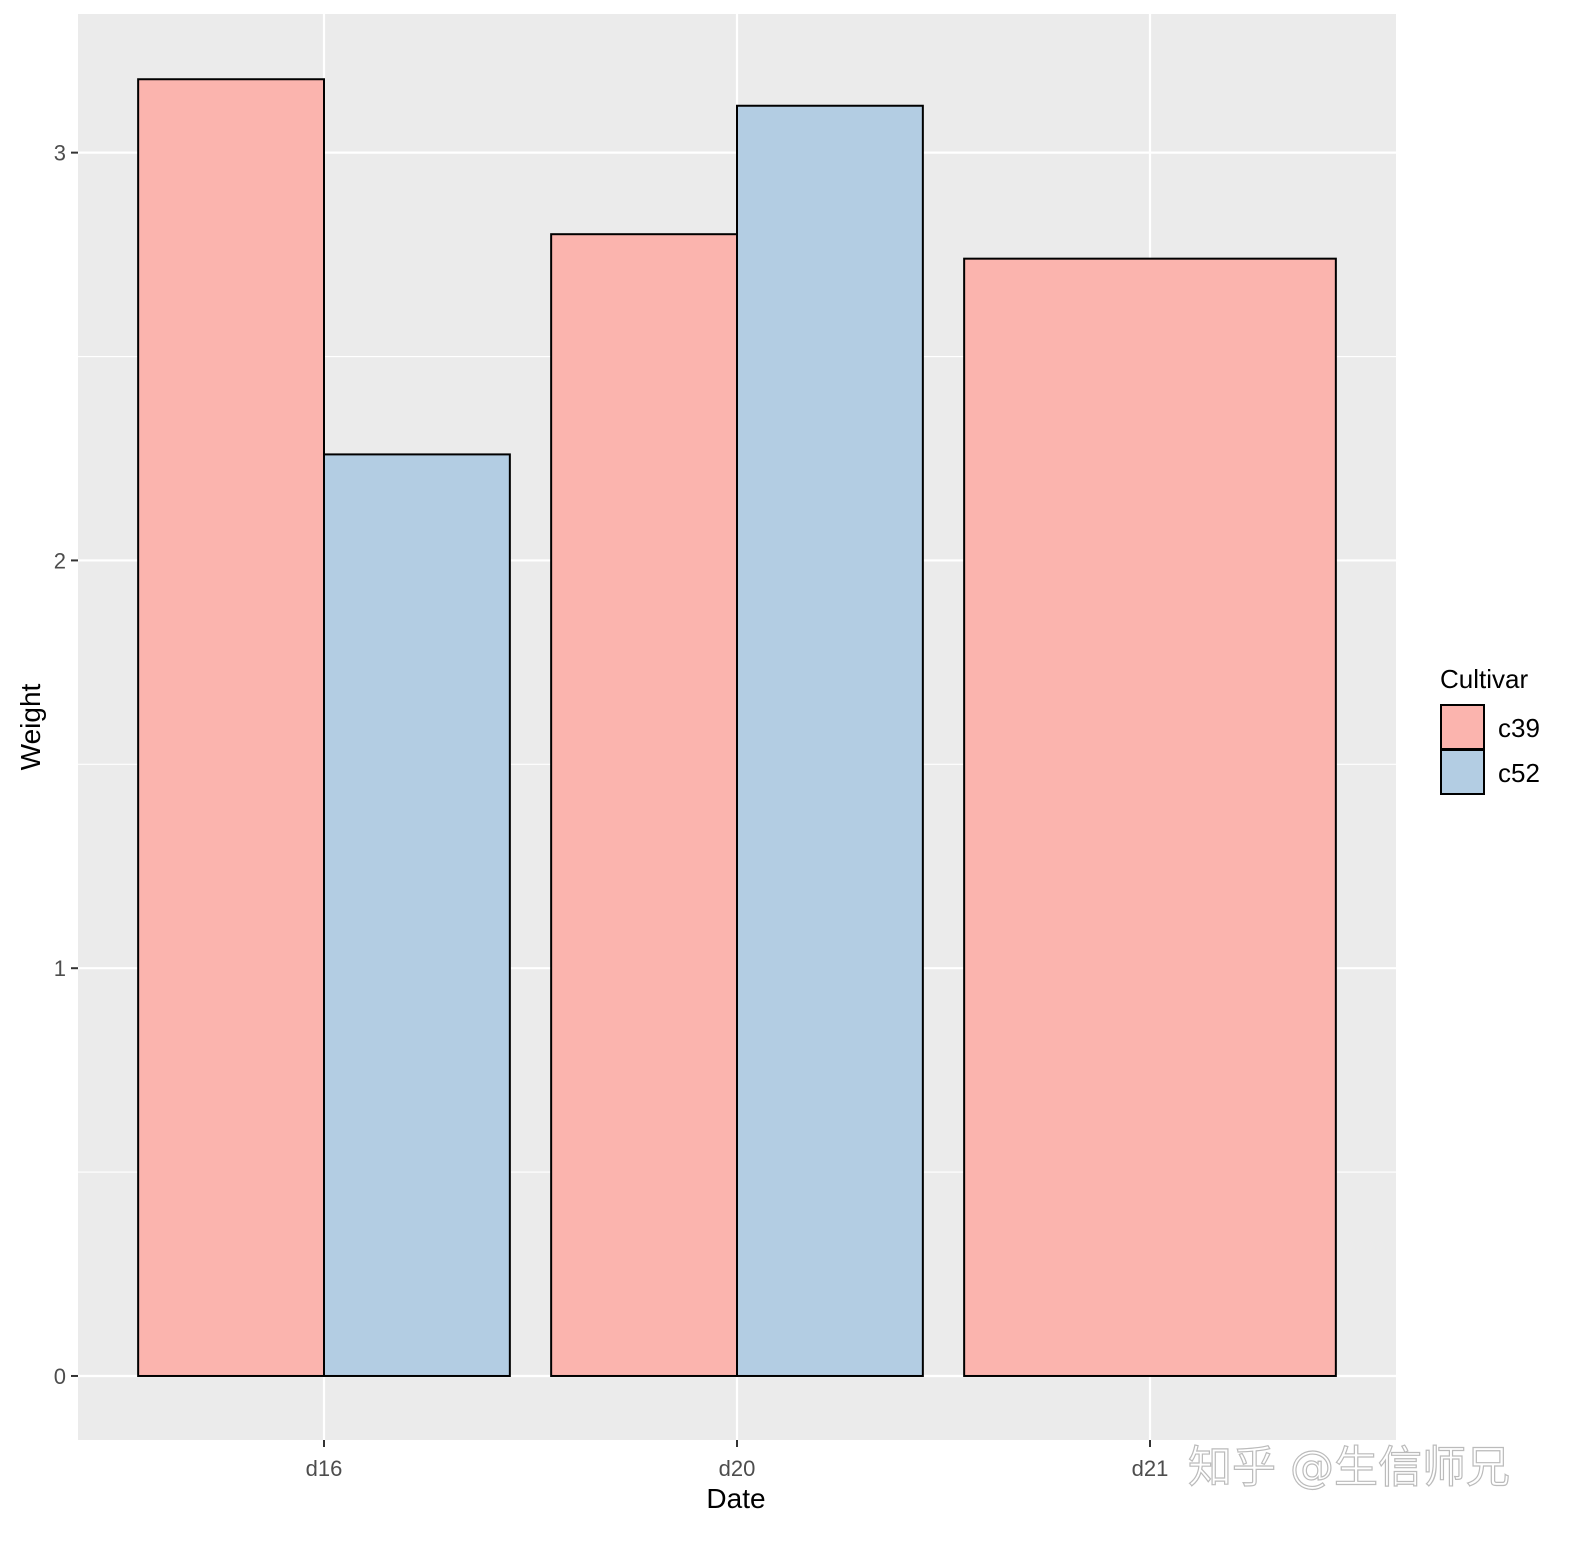 The height and width of the screenshot is (1554, 1594). What do you see at coordinates (60, 560) in the screenshot?
I see `y-tick-label: 2` at bounding box center [60, 560].